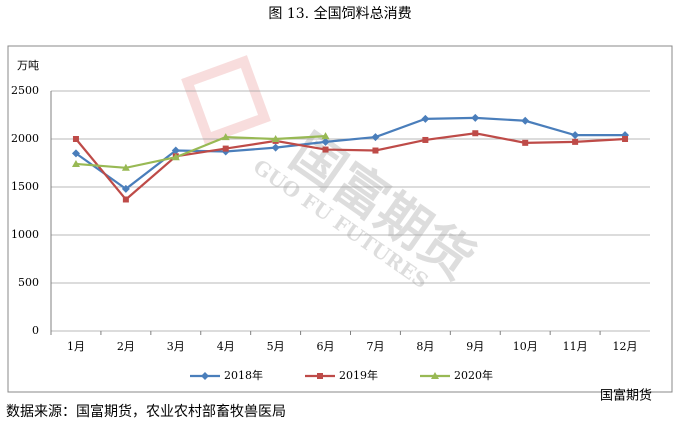 This screenshot has height=428, width=679. I want to click on x-tick-label: 10月, so click(525, 346).